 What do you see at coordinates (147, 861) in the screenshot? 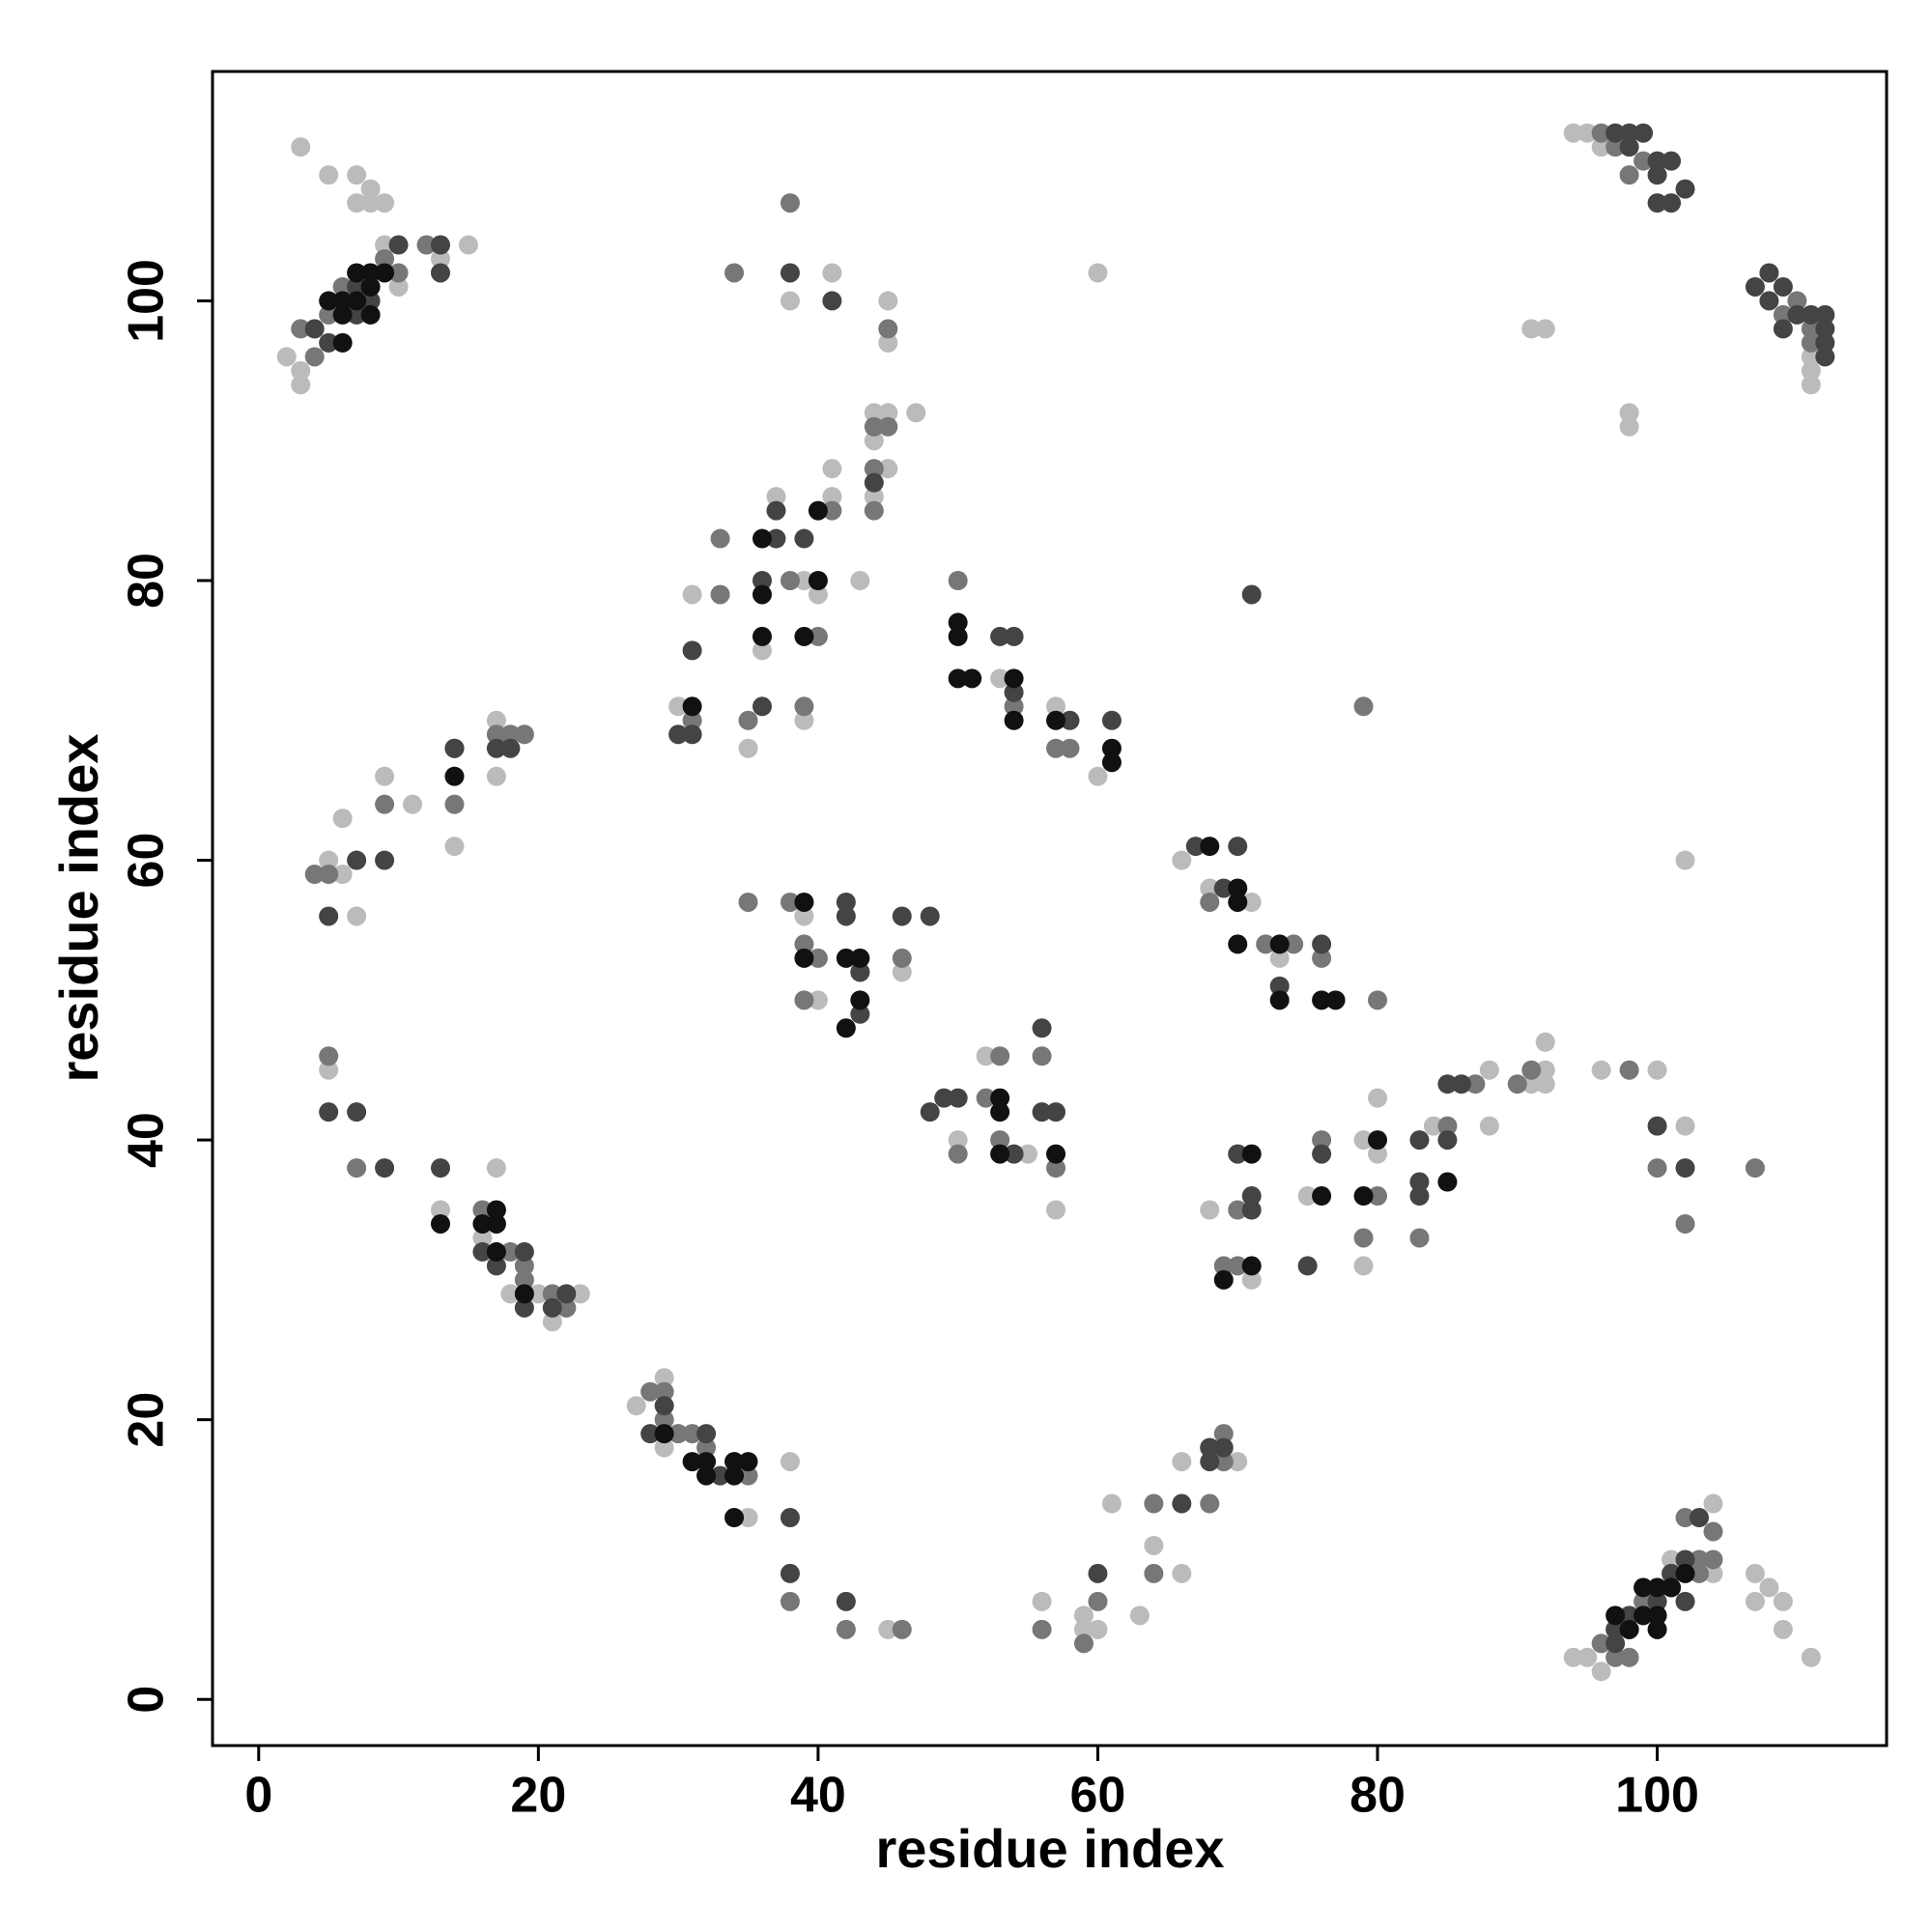
I see `y-tick-label: 60` at bounding box center [147, 861].